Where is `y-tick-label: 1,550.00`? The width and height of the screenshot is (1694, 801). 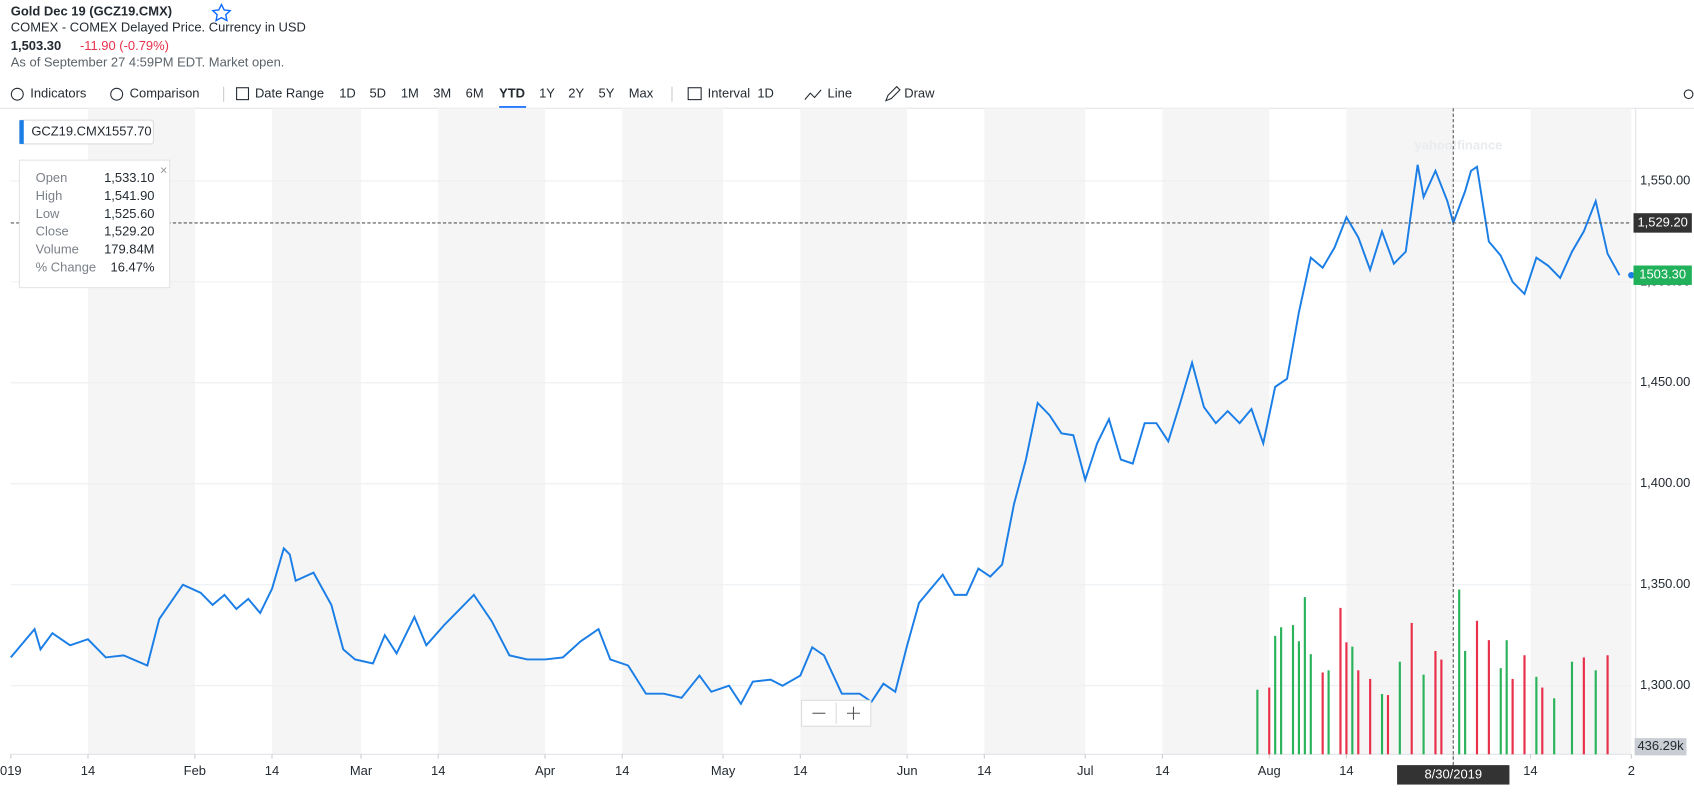 y-tick-label: 1,550.00 is located at coordinates (1665, 179).